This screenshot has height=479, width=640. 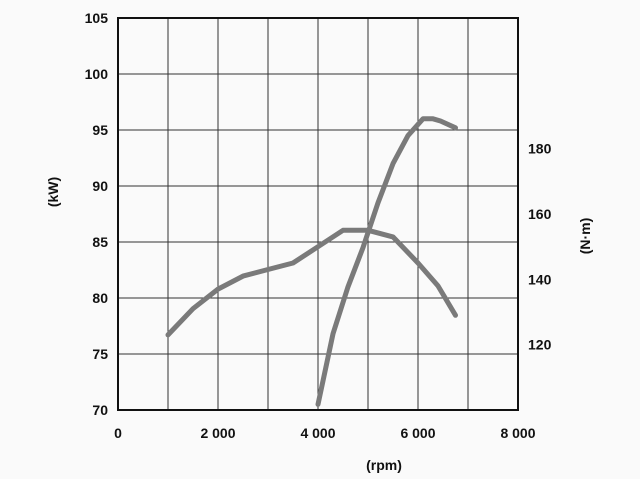 What do you see at coordinates (540, 149) in the screenshot?
I see `y-right-tick-label: 180` at bounding box center [540, 149].